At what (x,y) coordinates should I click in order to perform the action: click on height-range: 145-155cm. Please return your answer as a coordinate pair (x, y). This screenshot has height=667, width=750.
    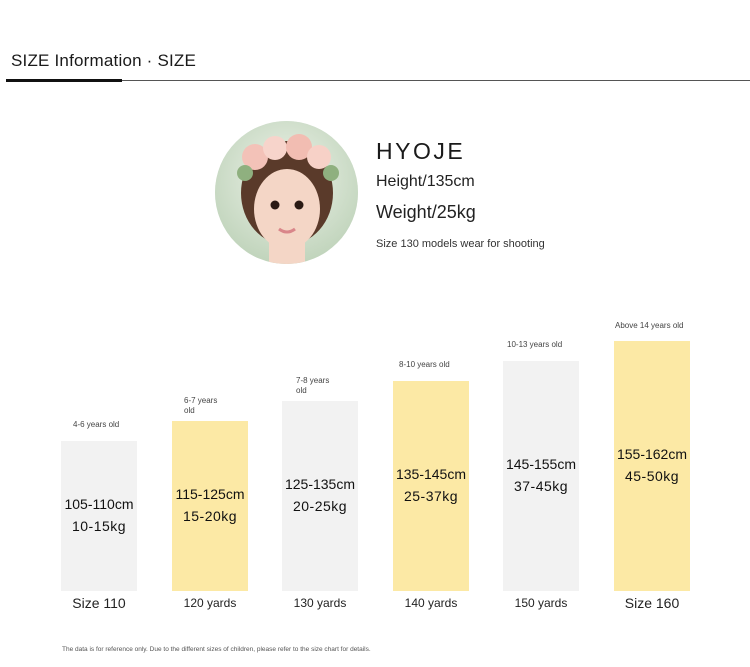
    Looking at the image, I should click on (541, 464).